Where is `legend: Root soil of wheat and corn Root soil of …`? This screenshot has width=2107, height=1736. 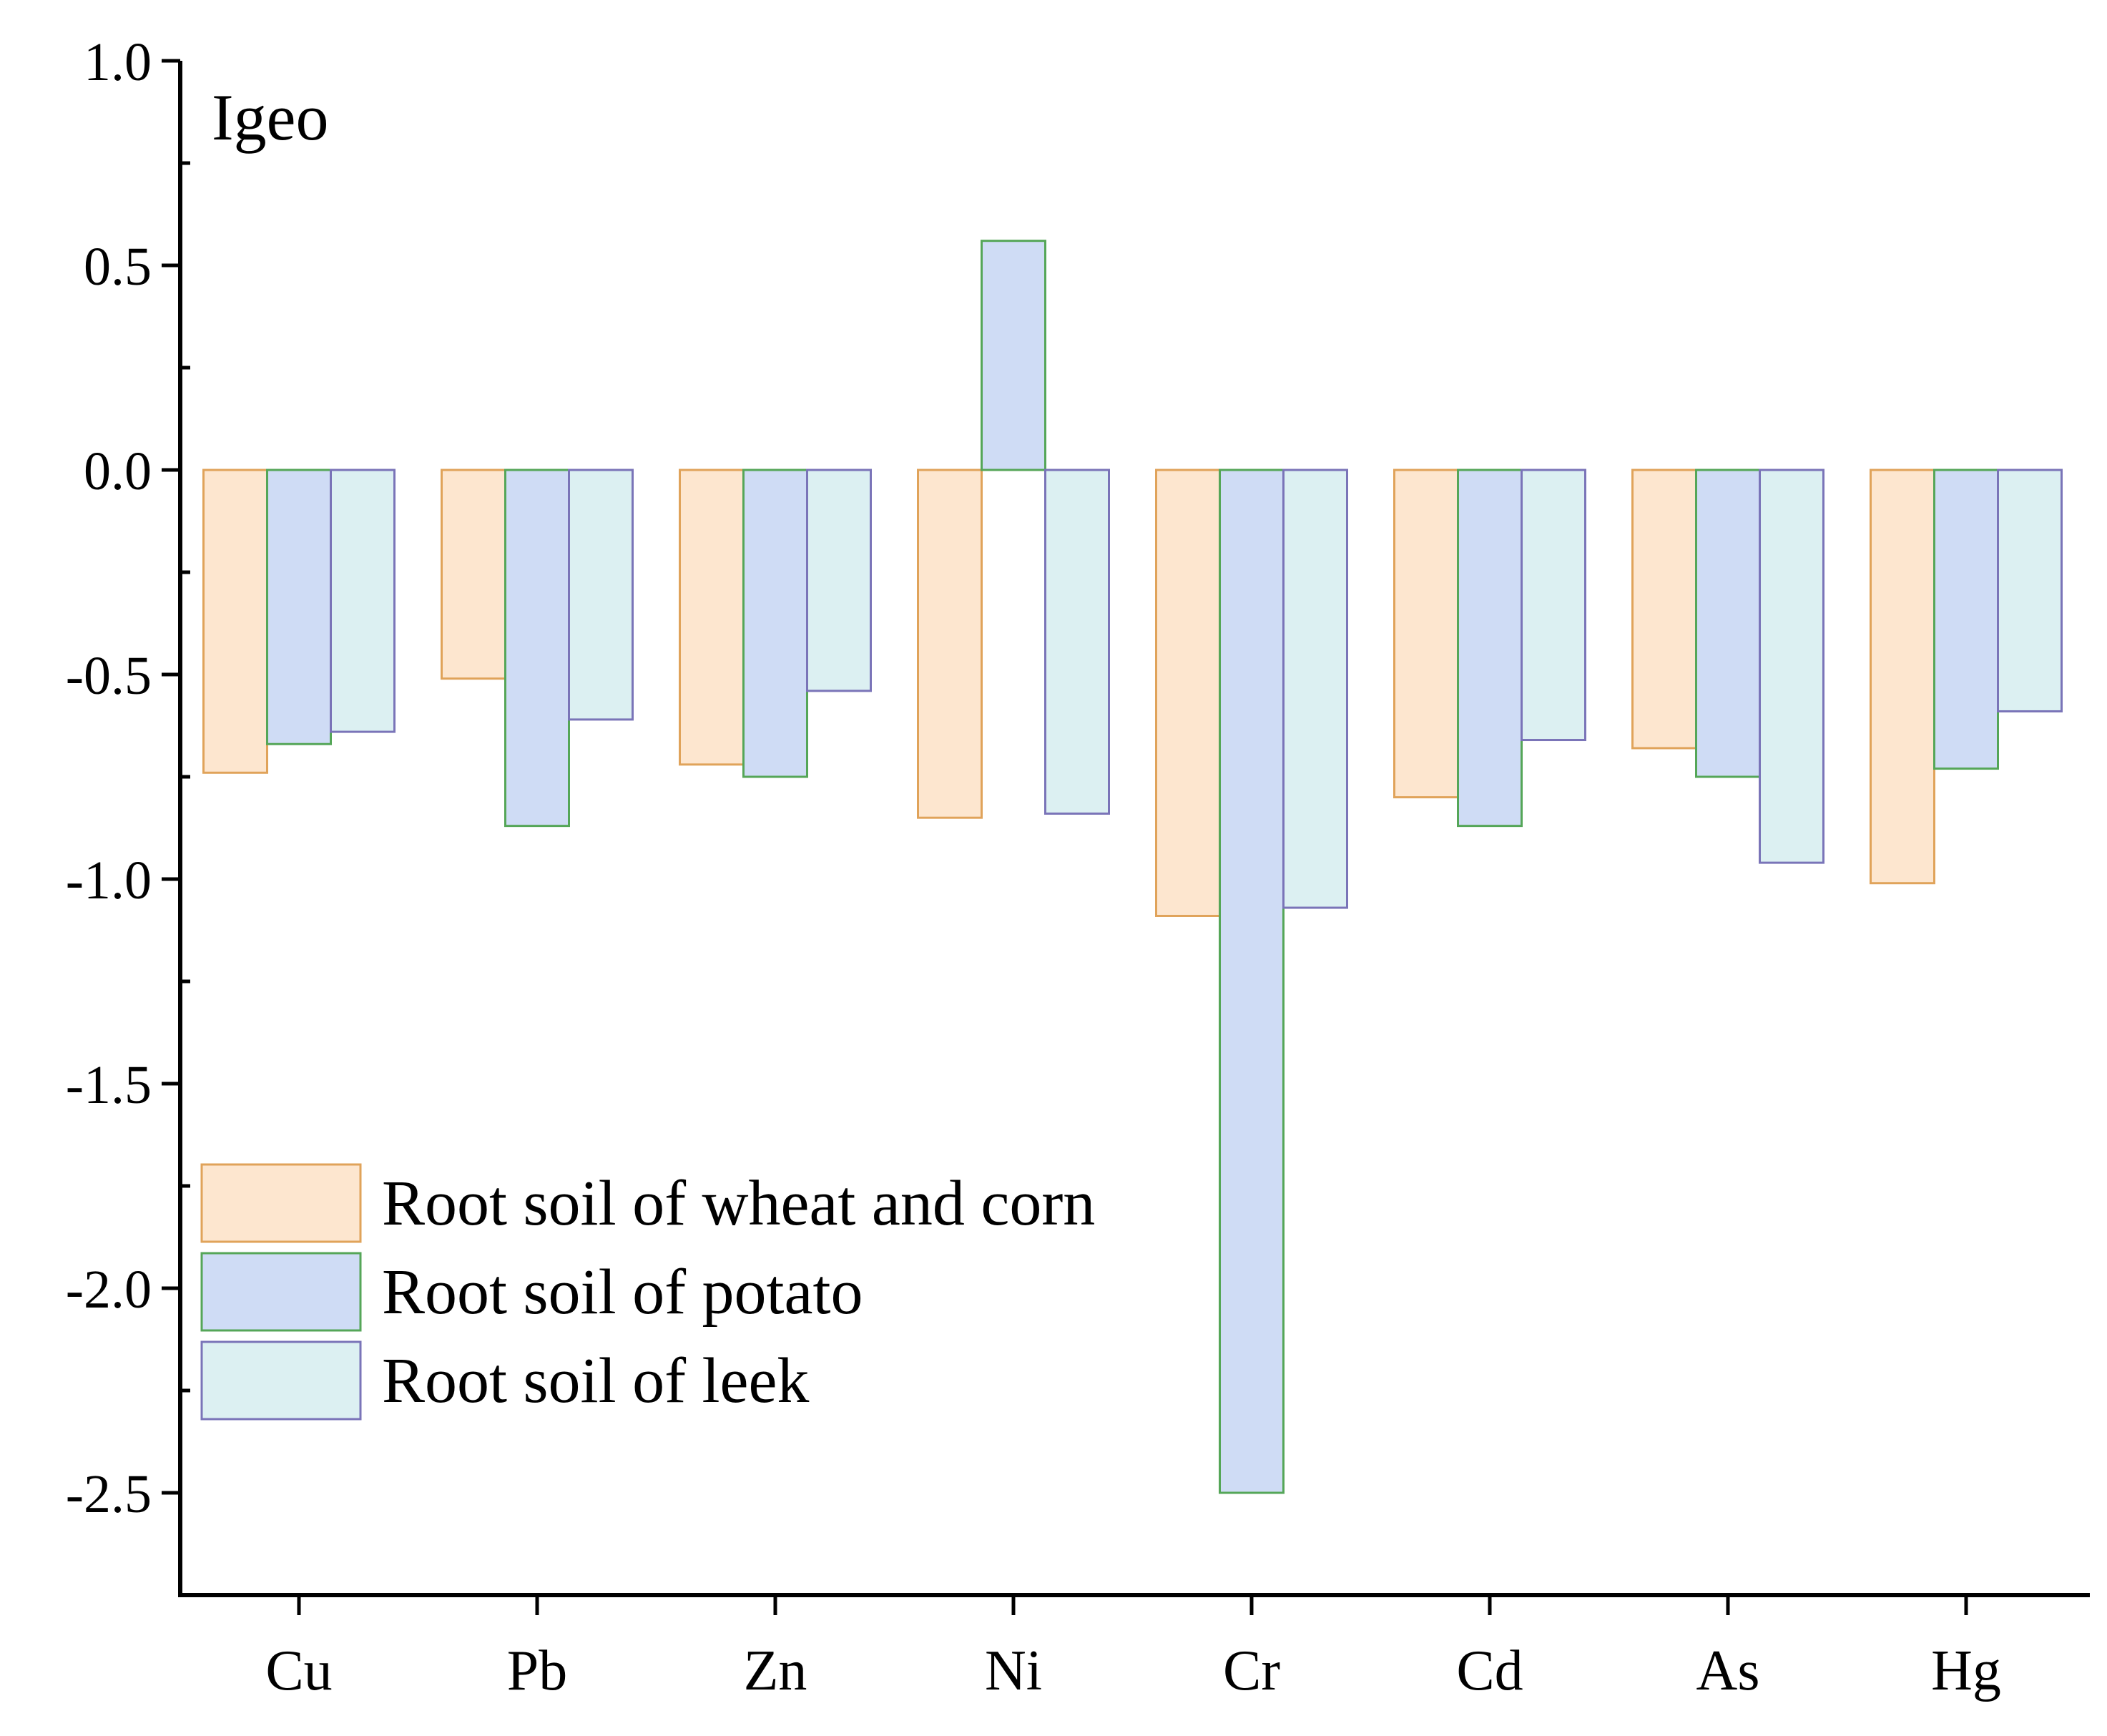 legend: Root soil of wheat and corn Root soil of … is located at coordinates (648, 1292).